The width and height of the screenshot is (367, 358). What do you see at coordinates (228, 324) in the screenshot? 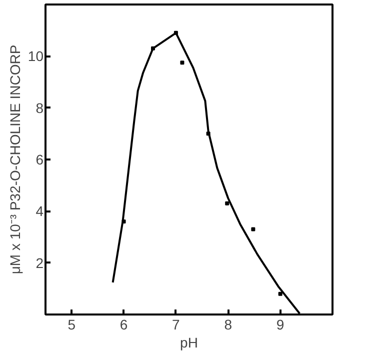
I see `x-tick-label: 8` at bounding box center [228, 324].